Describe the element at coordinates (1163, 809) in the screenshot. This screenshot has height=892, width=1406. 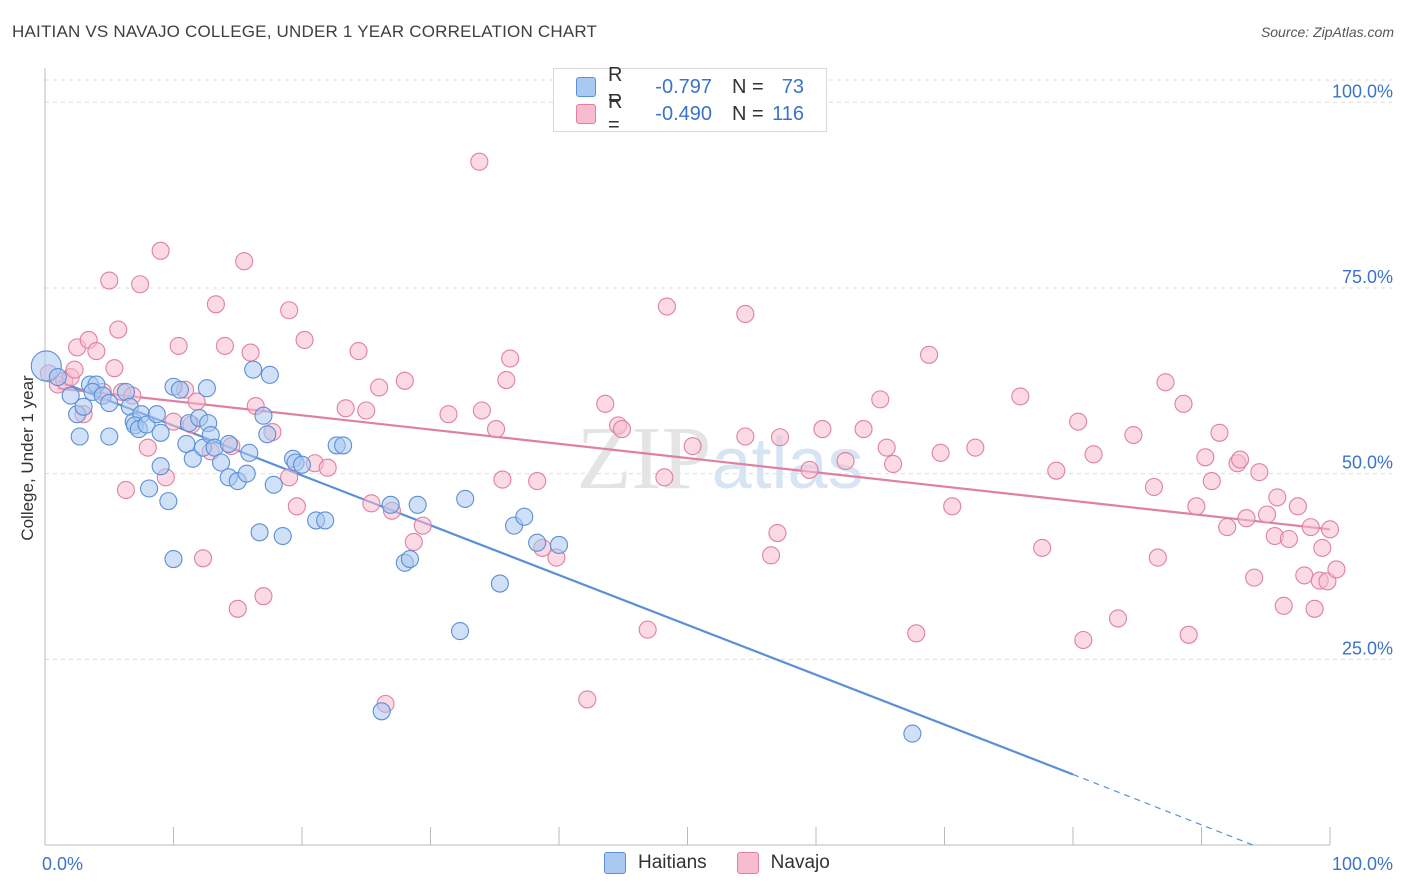
I see `trend-line-extension` at that location.